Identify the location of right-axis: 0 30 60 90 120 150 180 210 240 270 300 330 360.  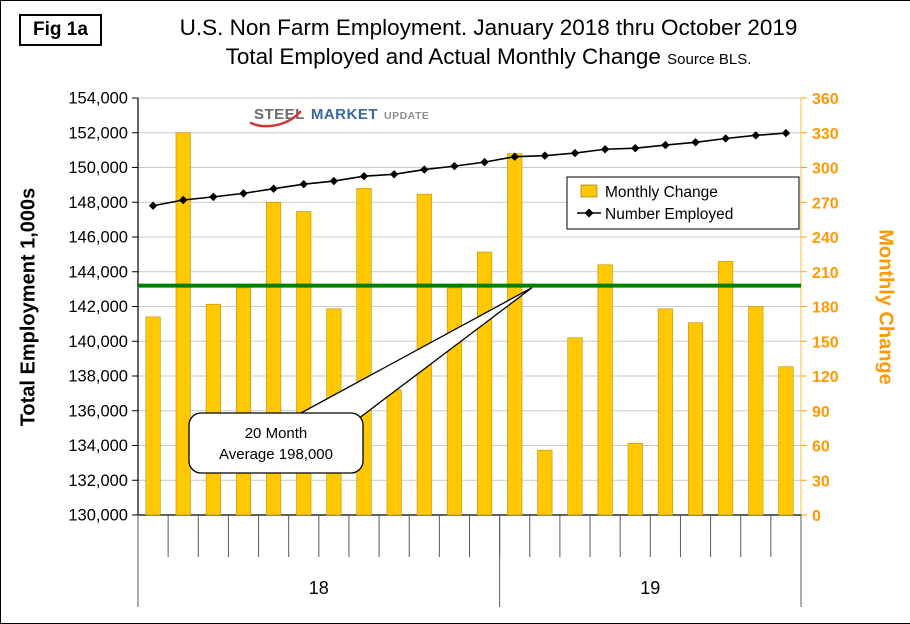
(820, 308).